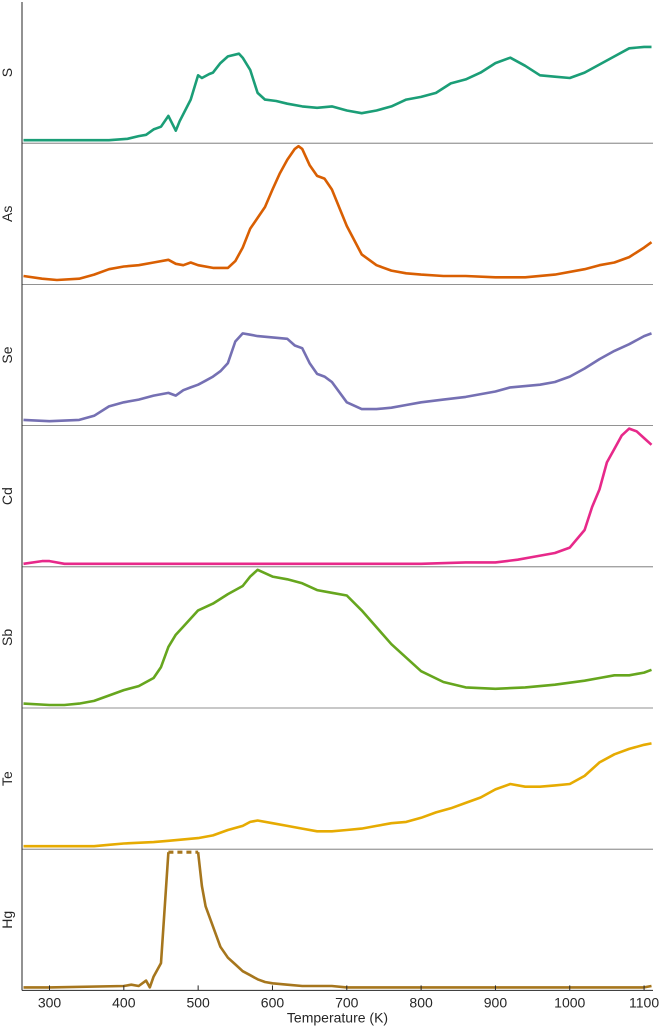 This screenshot has width=664, height=1032. I want to click on series-line-te, so click(337, 795).